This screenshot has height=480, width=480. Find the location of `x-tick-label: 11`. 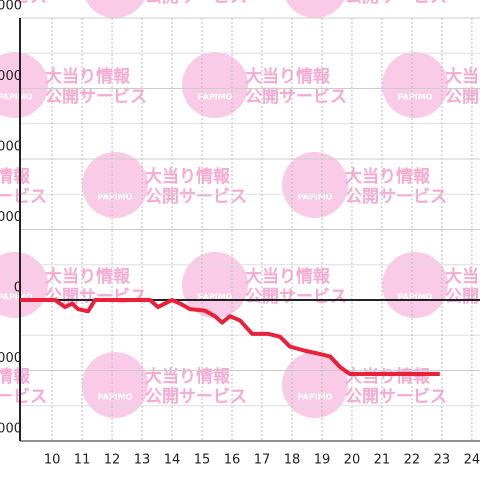

x-tick-label: 11 is located at coordinates (82, 460).